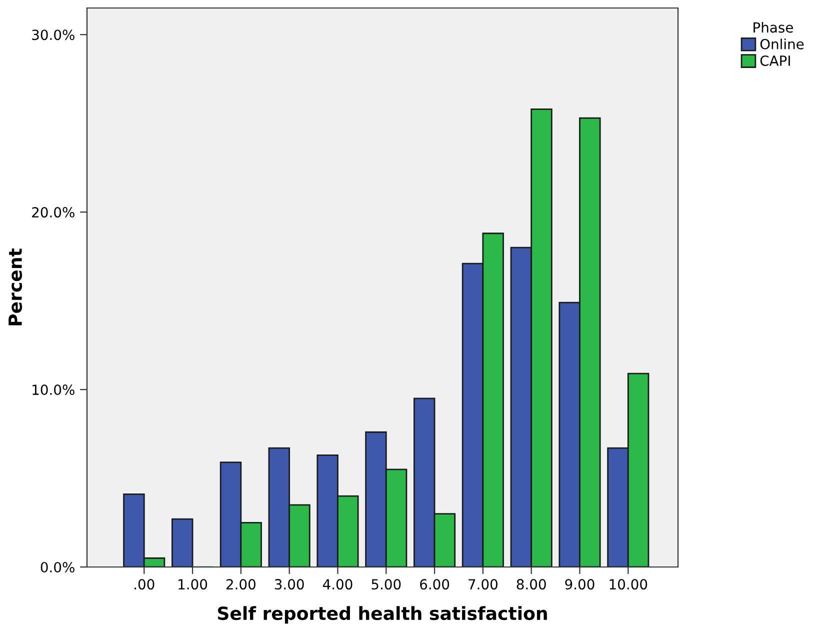 The height and width of the screenshot is (631, 821). What do you see at coordinates (386, 584) in the screenshot?
I see `x-tick-label: 5.00` at bounding box center [386, 584].